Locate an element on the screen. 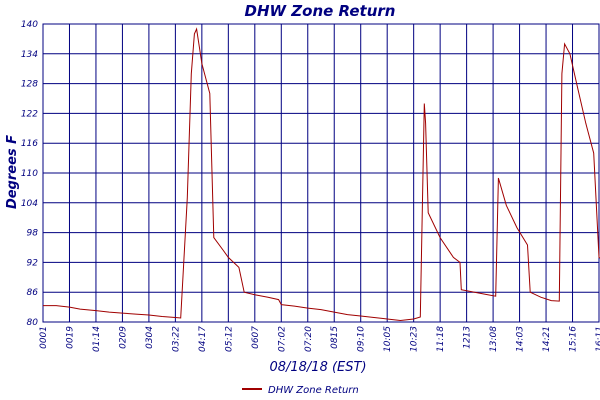 This screenshot has width=600, height=400. x-tick-label: 04:17 is located at coordinates (203, 339).